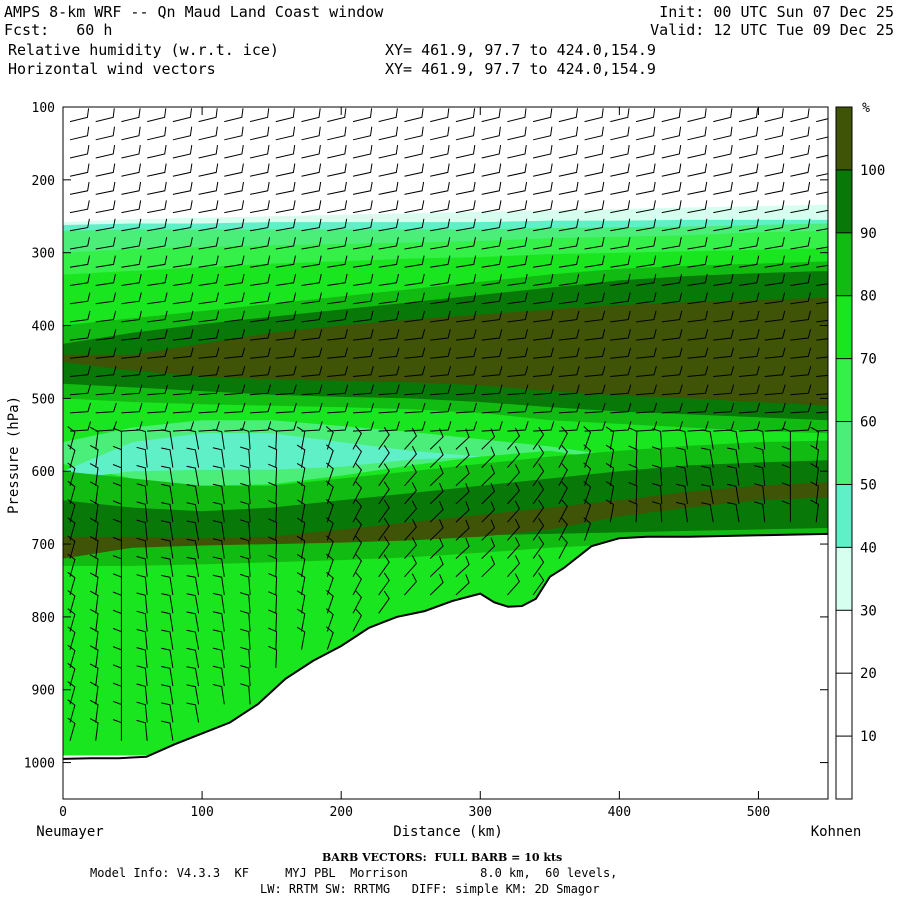  I want to click on x-tick-label: 0, so click(63, 812).